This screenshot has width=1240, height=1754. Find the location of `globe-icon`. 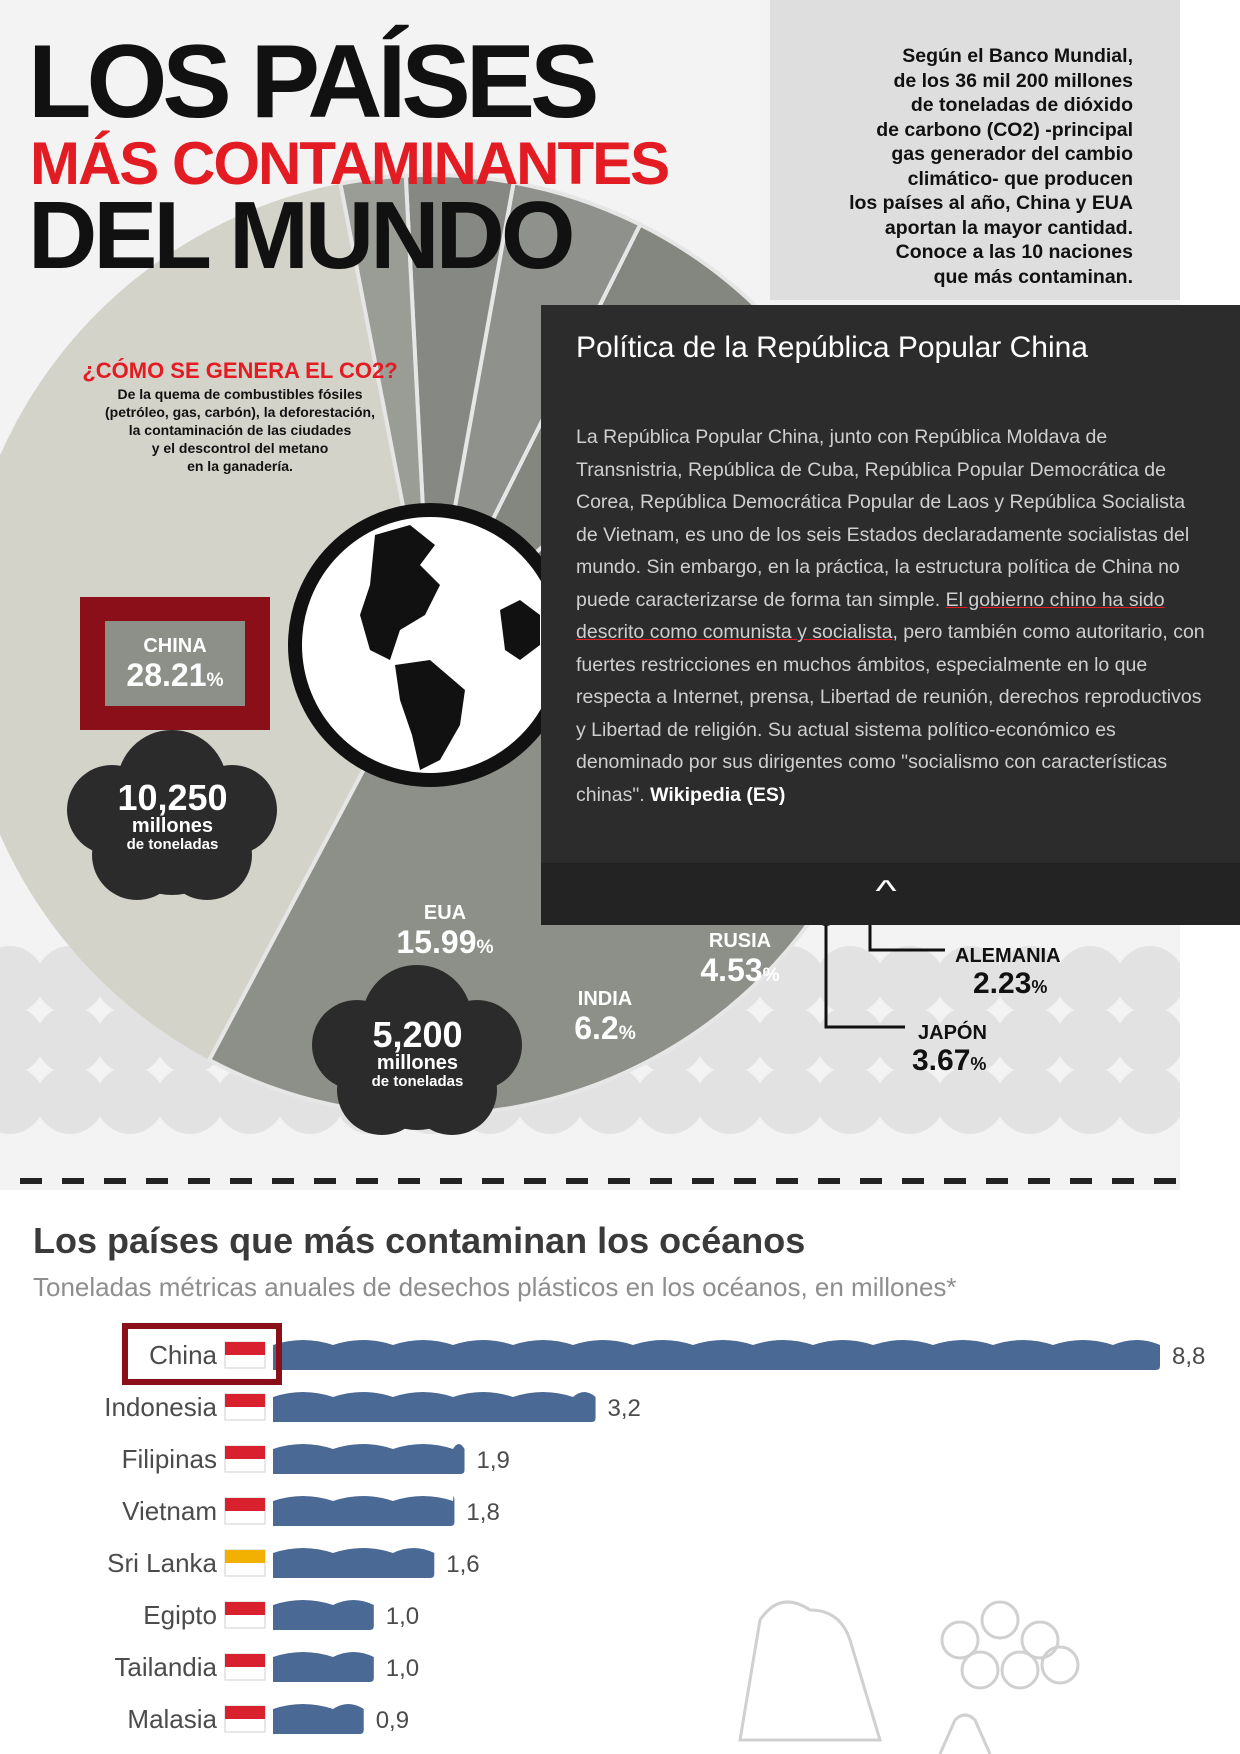

globe-icon is located at coordinates (430, 645).